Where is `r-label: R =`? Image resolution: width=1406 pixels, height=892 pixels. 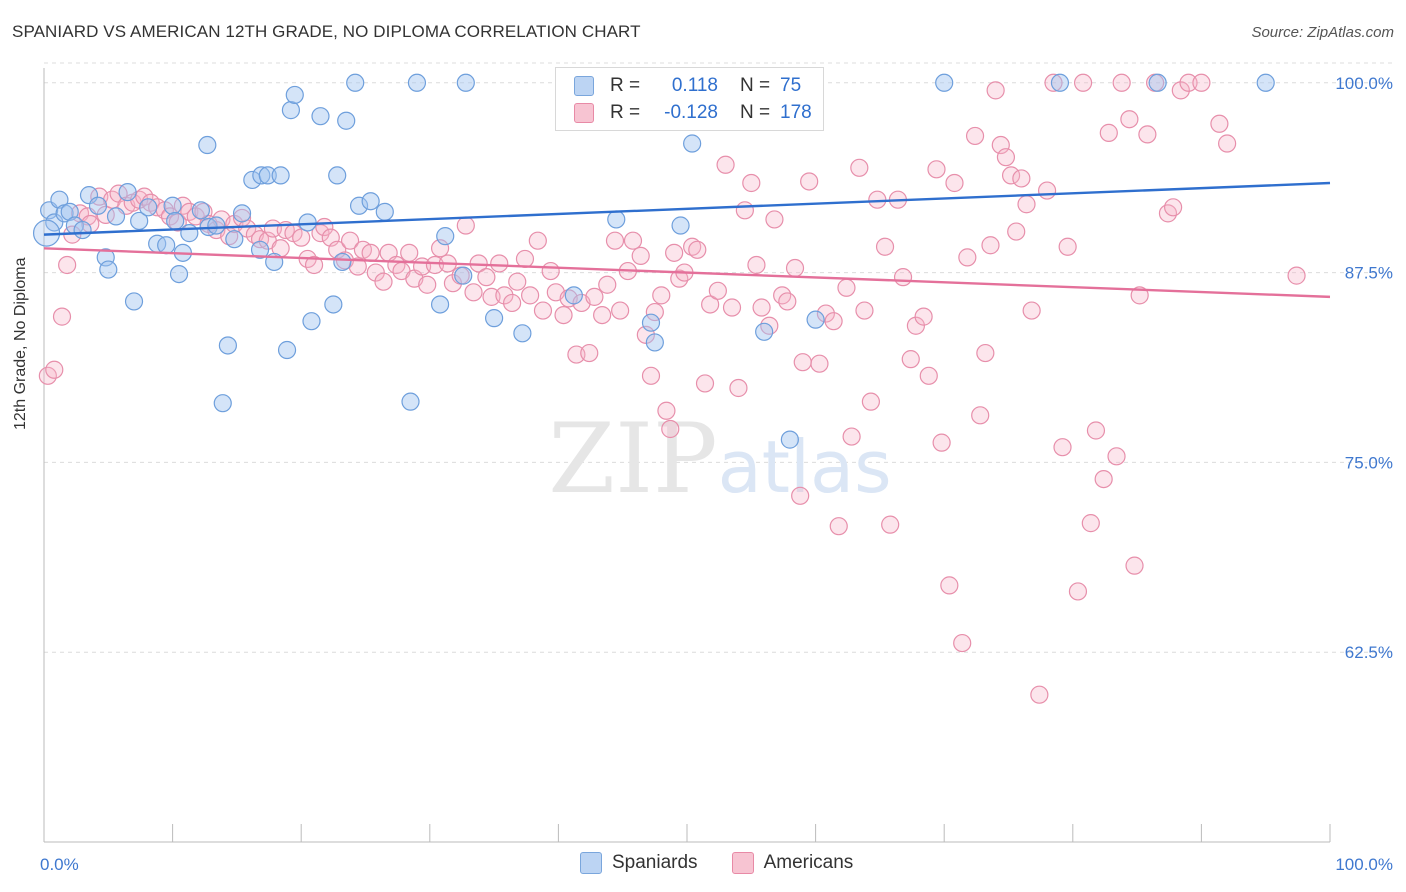
r-label: R = is located at coordinates (625, 85).